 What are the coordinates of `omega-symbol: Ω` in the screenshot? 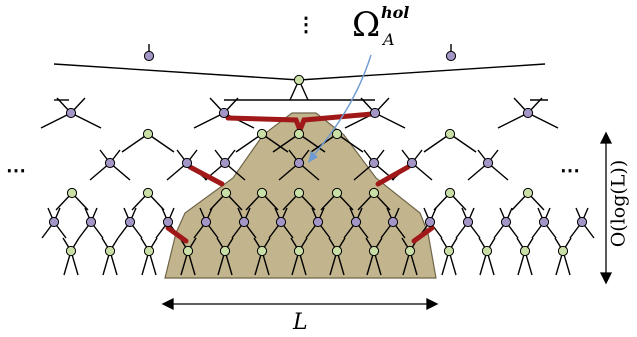 It's located at (366, 25).